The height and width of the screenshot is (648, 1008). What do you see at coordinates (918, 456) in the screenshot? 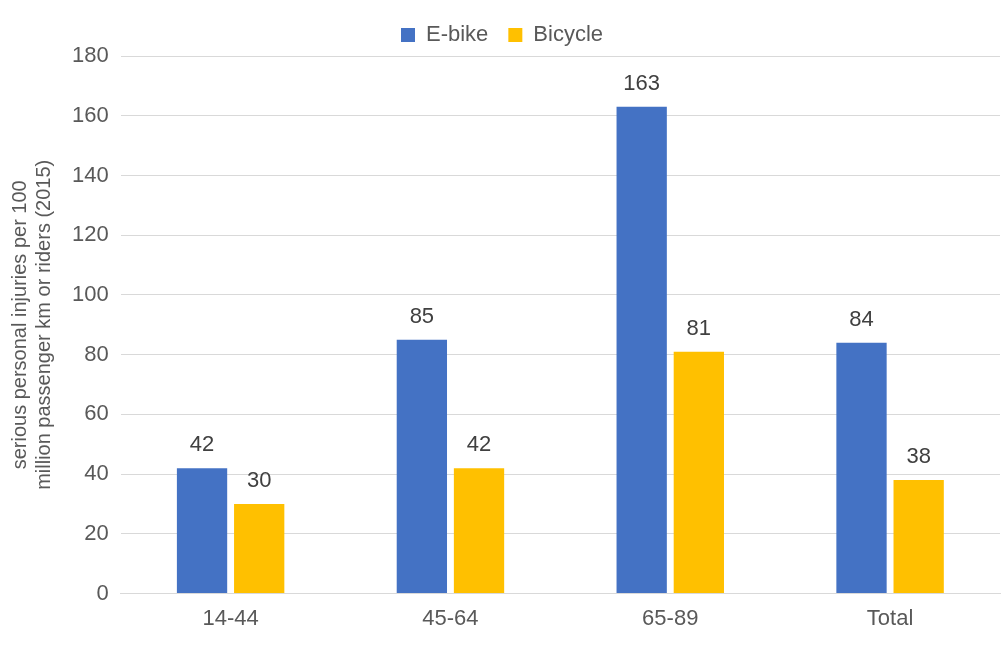
I see `data-label: 38` at bounding box center [918, 456].